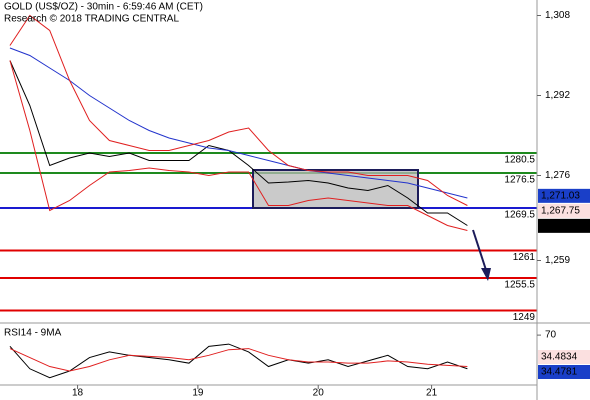  What do you see at coordinates (560, 210) in the screenshot?
I see `price-tag-label: 1,267.75` at bounding box center [560, 210].